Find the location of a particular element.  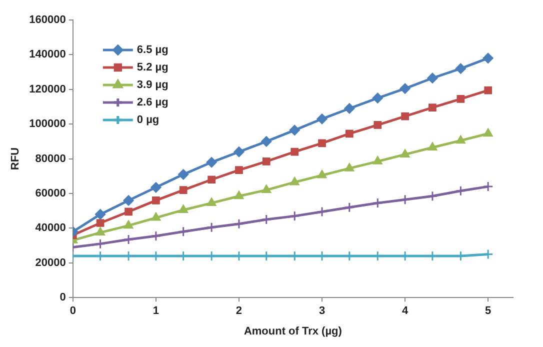

x-tick-label: 0 is located at coordinates (73, 311).